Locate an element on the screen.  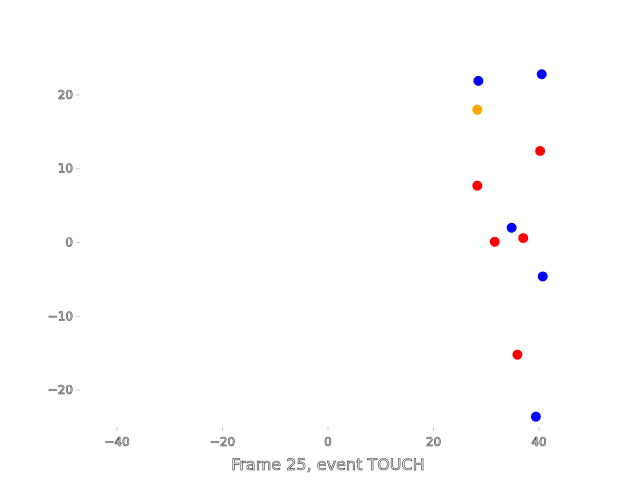
y-tick-label: 10 is located at coordinates (65, 169).